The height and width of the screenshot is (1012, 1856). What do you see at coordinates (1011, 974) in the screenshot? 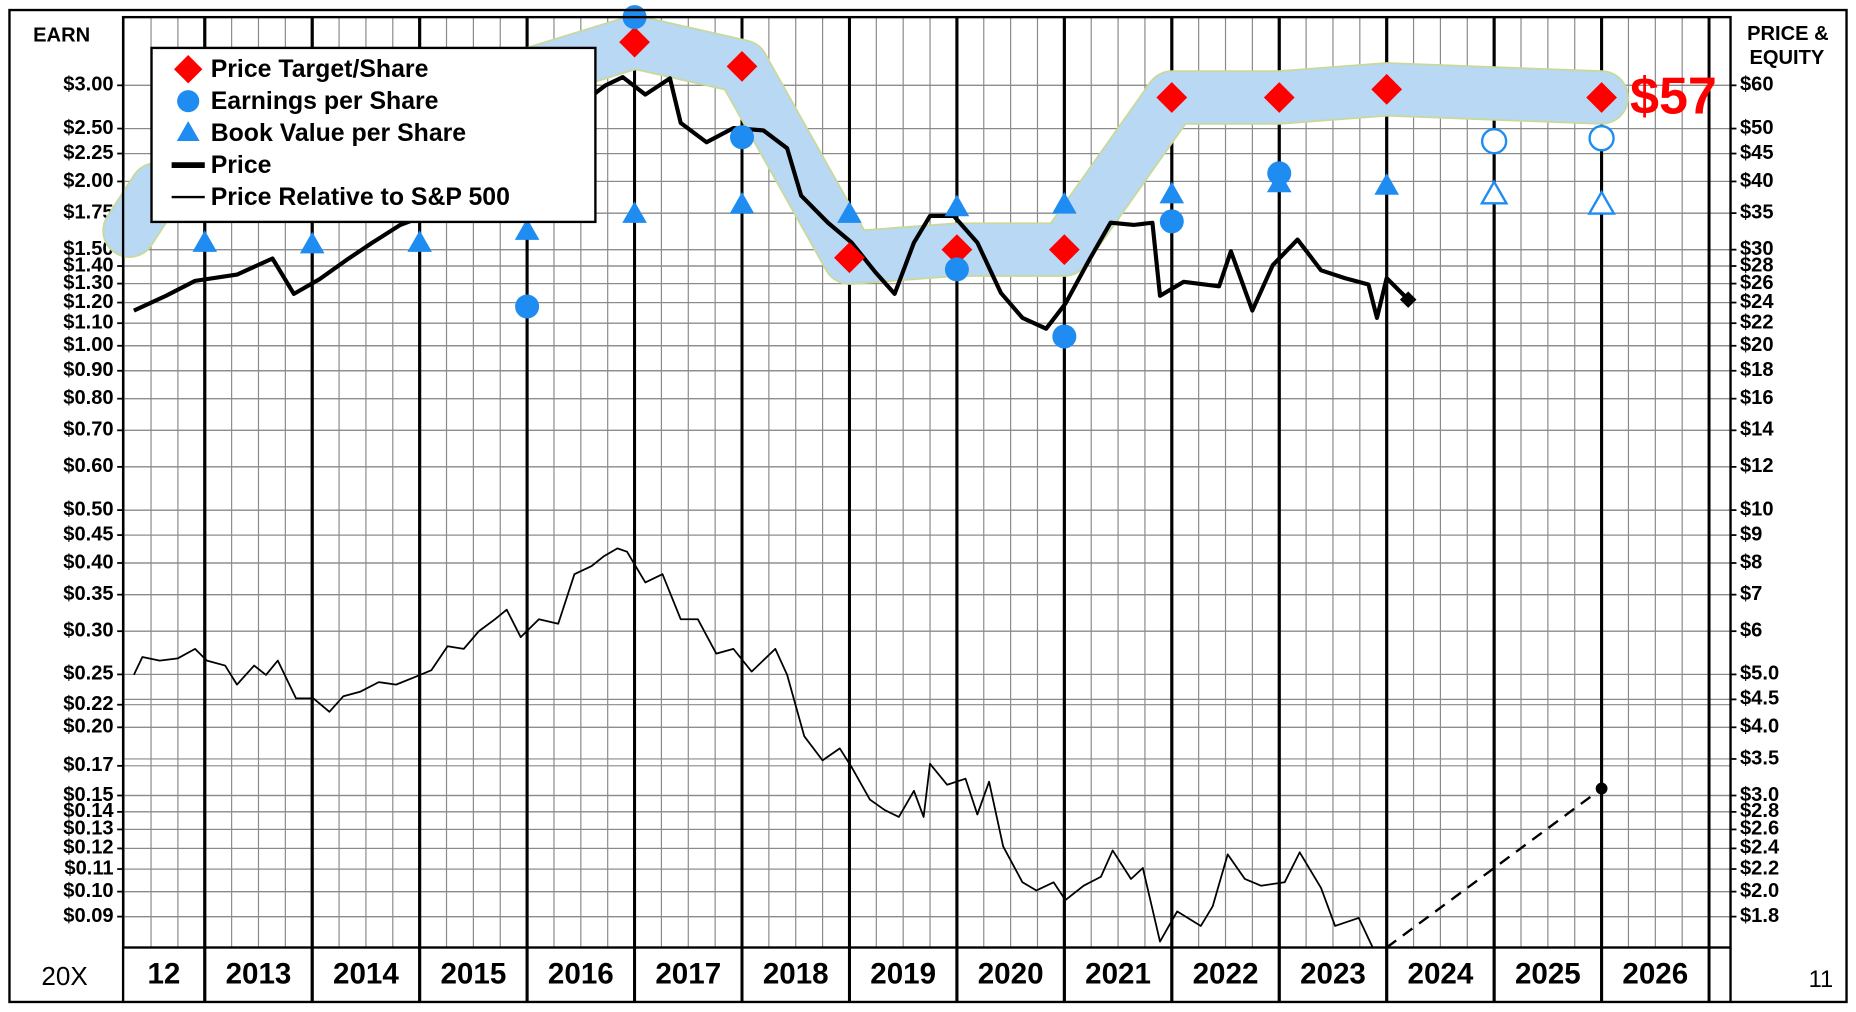
I see `x-tick-label: 2020` at bounding box center [1011, 974].